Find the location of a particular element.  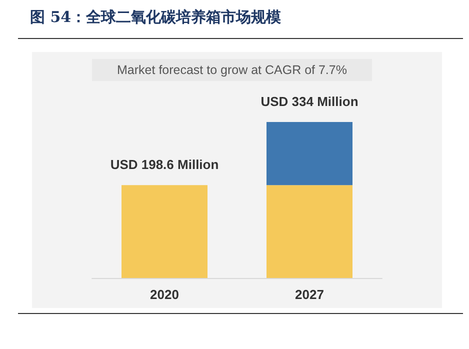

total-label: USD 198.6 Million is located at coordinates (164, 164).